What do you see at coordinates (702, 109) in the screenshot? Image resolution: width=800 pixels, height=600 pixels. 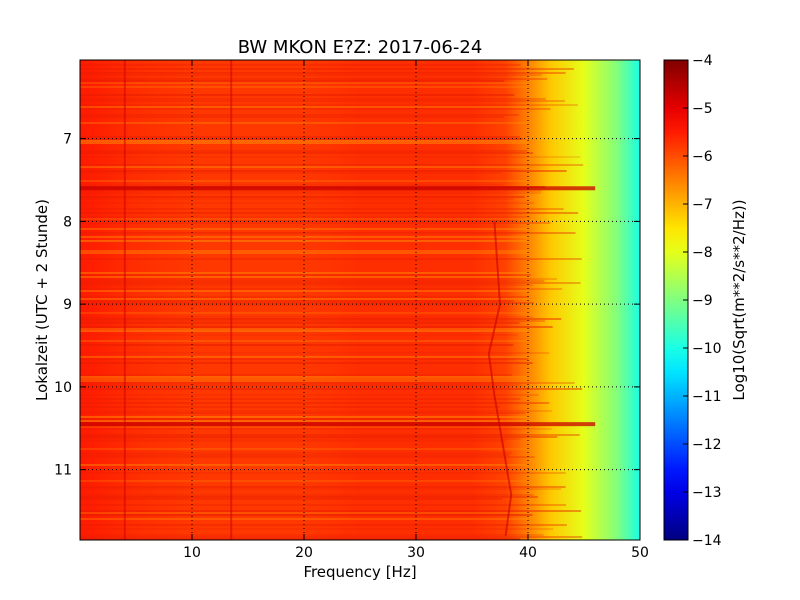 I see `colorbar-tick-label: −5` at bounding box center [702, 109].